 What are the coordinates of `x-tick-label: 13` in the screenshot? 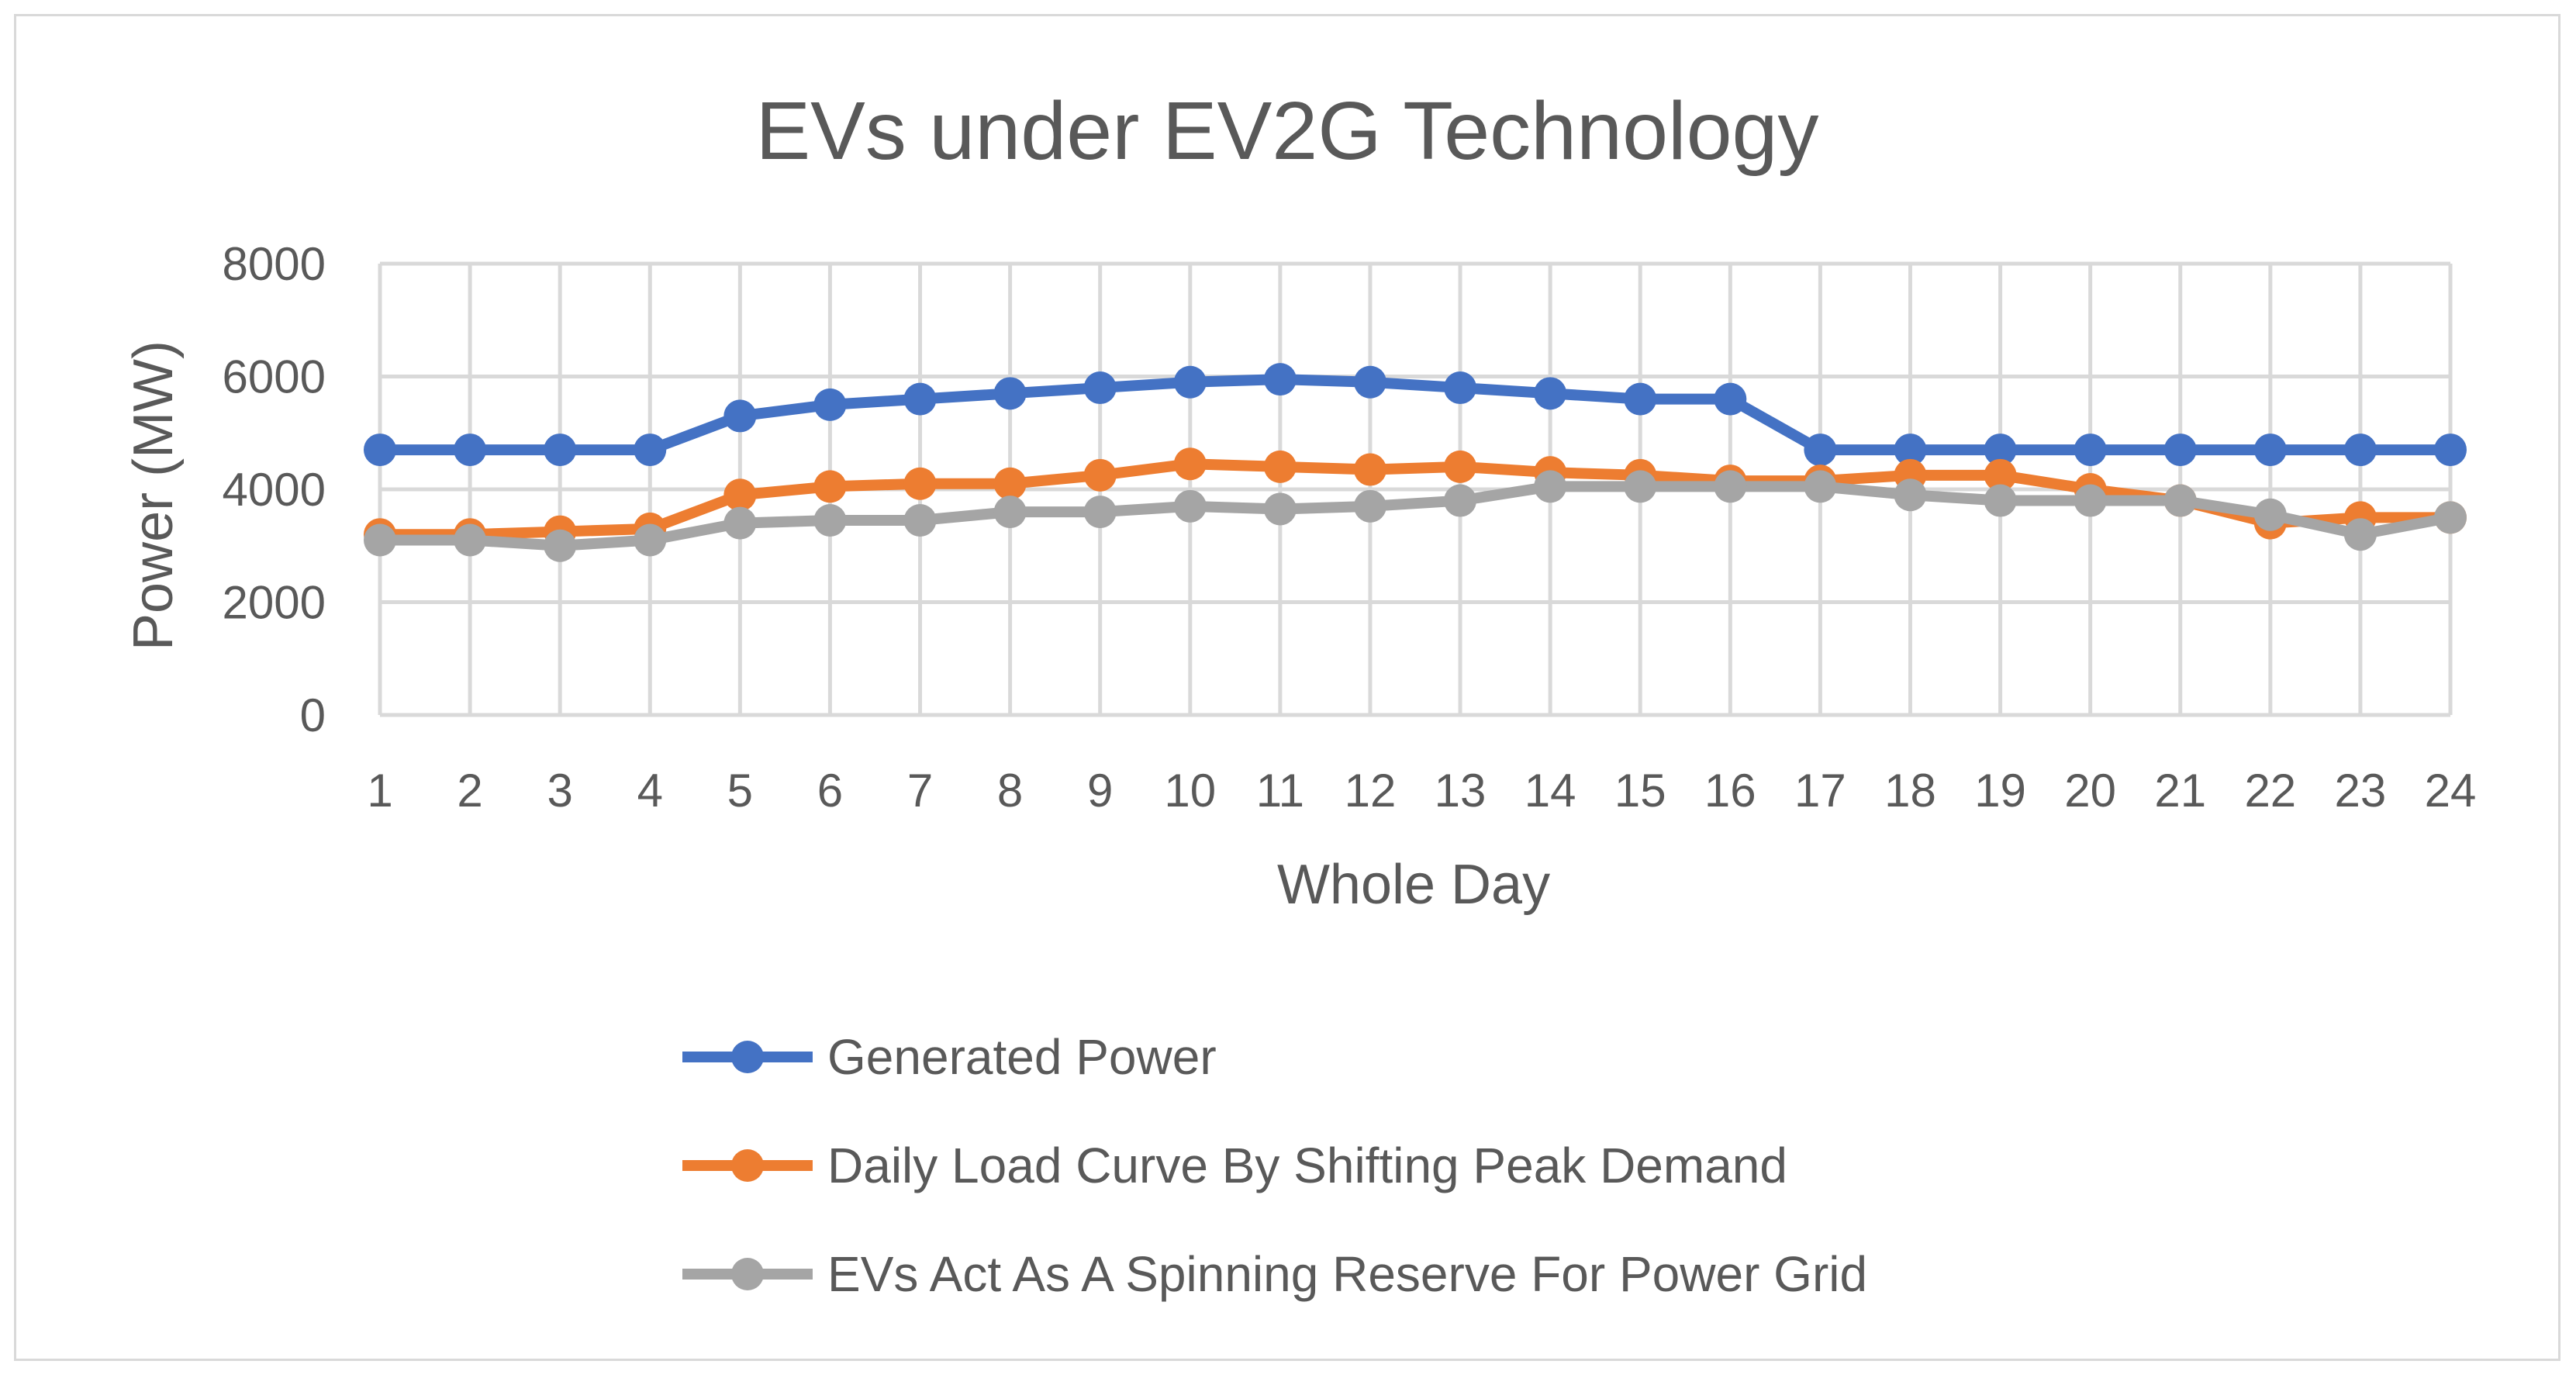 It's located at (1461, 791).